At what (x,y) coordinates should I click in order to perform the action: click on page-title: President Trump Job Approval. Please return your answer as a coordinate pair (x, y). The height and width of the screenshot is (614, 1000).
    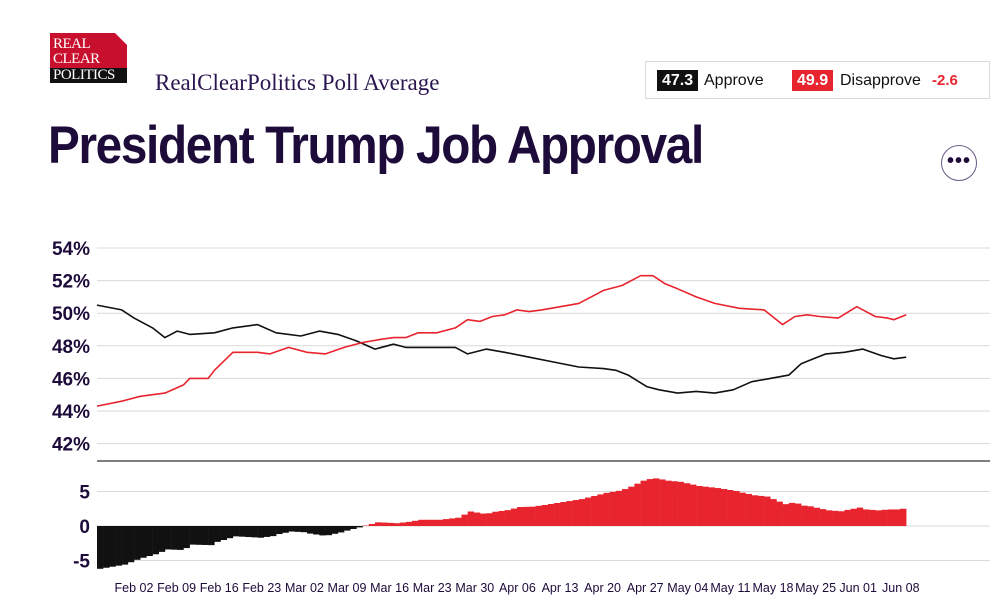
    Looking at the image, I should click on (376, 145).